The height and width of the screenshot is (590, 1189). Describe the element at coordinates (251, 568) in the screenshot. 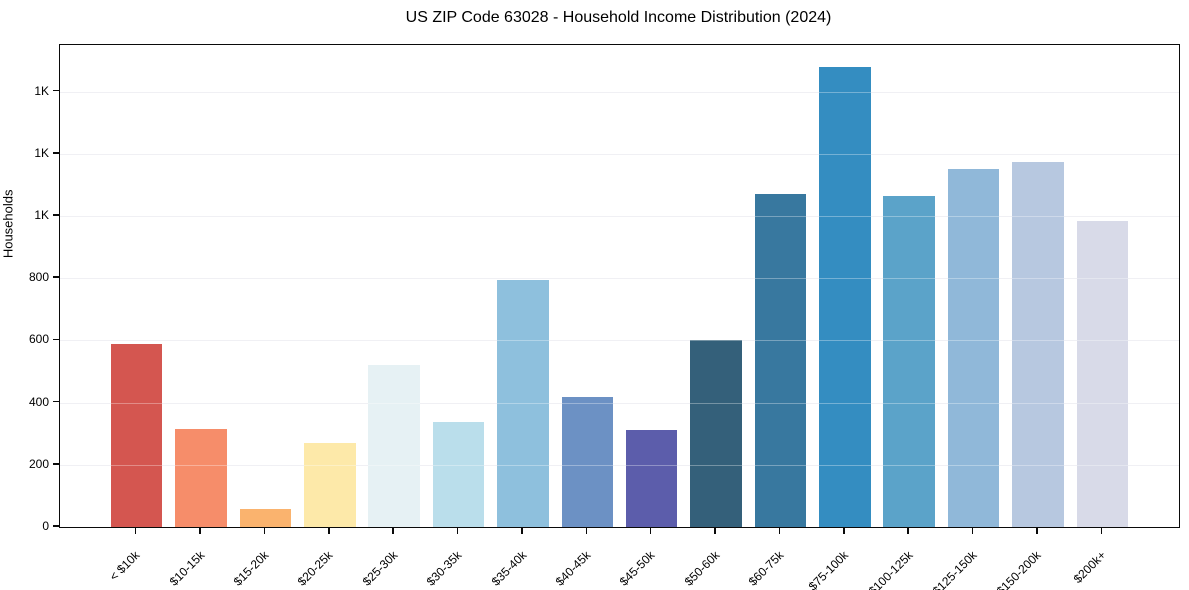

I see `x-tick-label-text: $15-20k` at that location.